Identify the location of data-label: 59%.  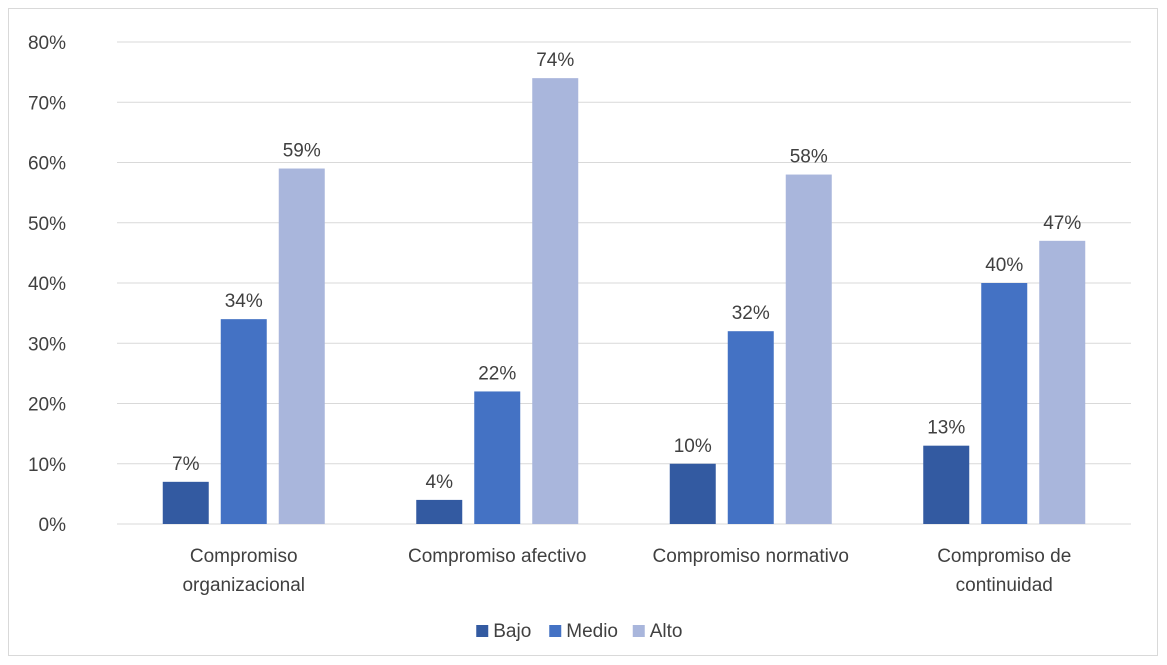
(302, 151).